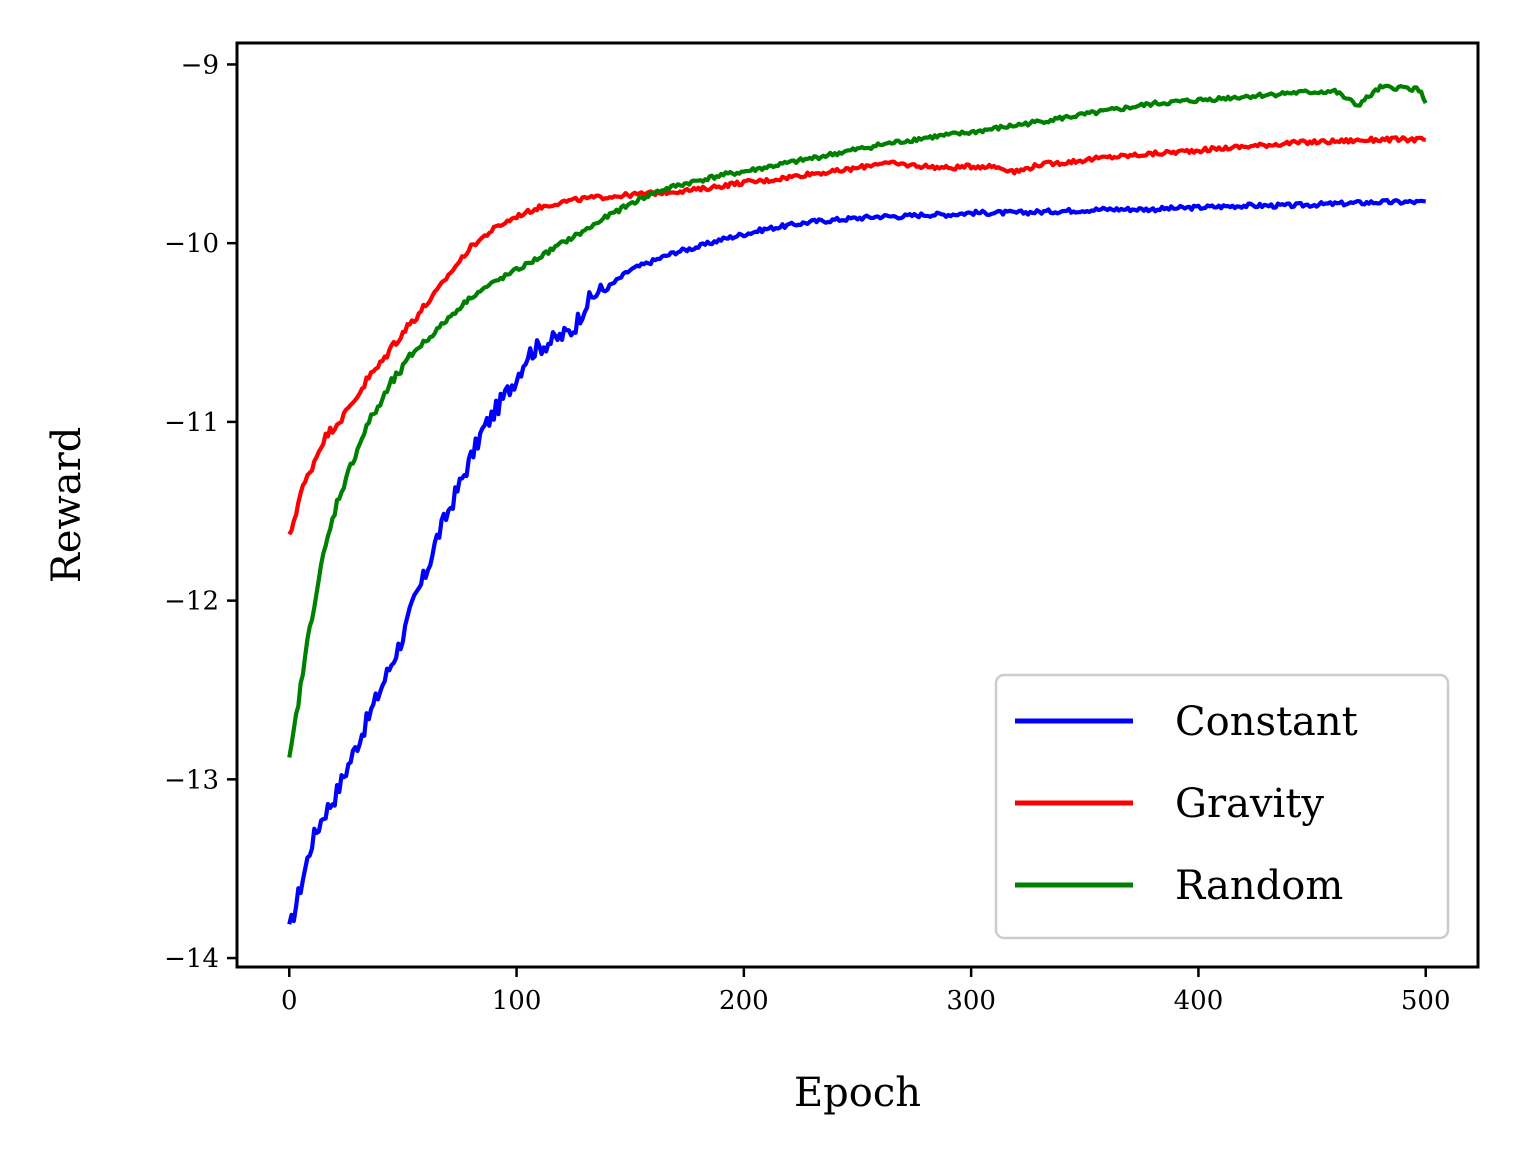  Describe the element at coordinates (1266, 722) in the screenshot. I see `legend-label-constant: Constant` at that location.